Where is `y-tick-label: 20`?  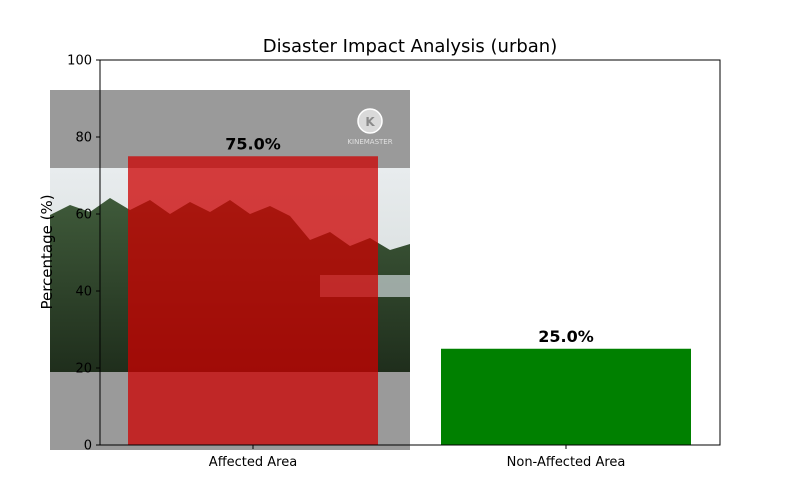
y-tick-label: 20 is located at coordinates (83, 369).